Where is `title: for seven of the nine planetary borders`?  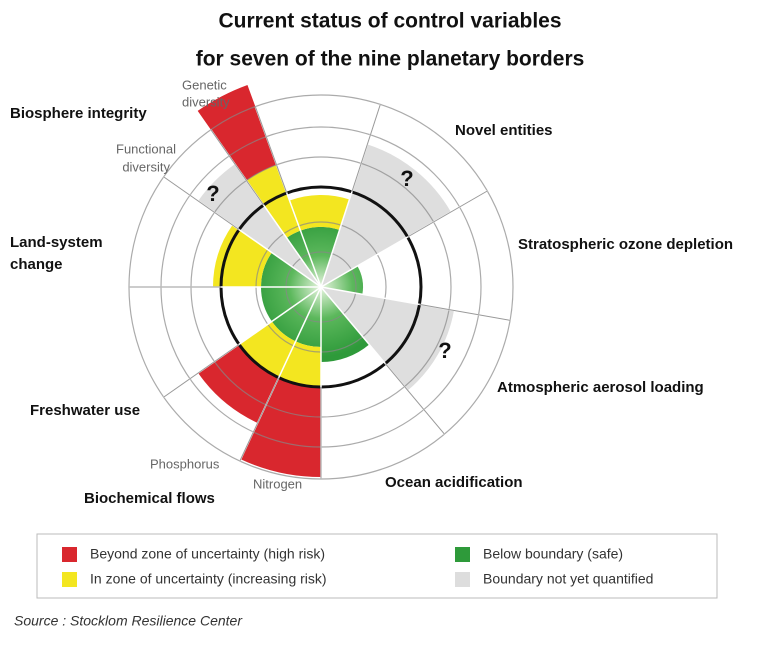 title: for seven of the nine planetary borders is located at coordinates (390, 59).